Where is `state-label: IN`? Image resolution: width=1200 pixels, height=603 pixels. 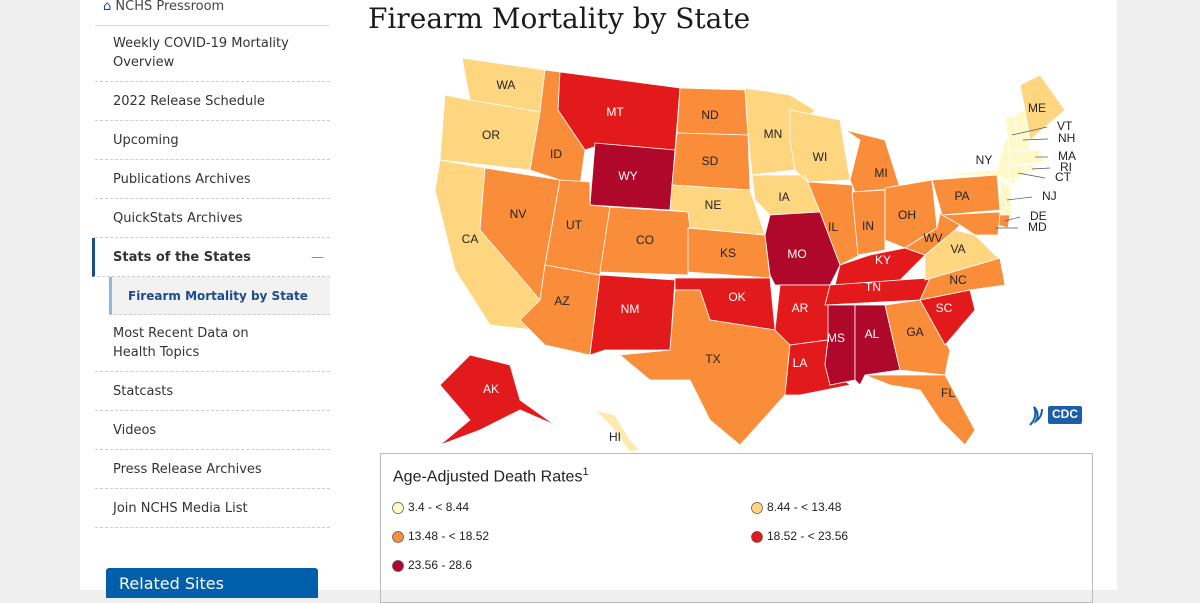 state-label: IN is located at coordinates (868, 226).